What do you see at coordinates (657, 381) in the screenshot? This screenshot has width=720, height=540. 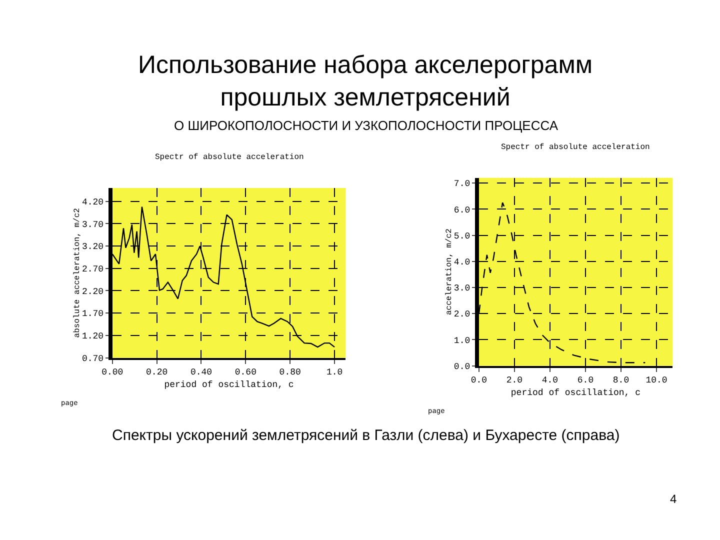 I see `x-tick-label: 10.0` at bounding box center [657, 381].